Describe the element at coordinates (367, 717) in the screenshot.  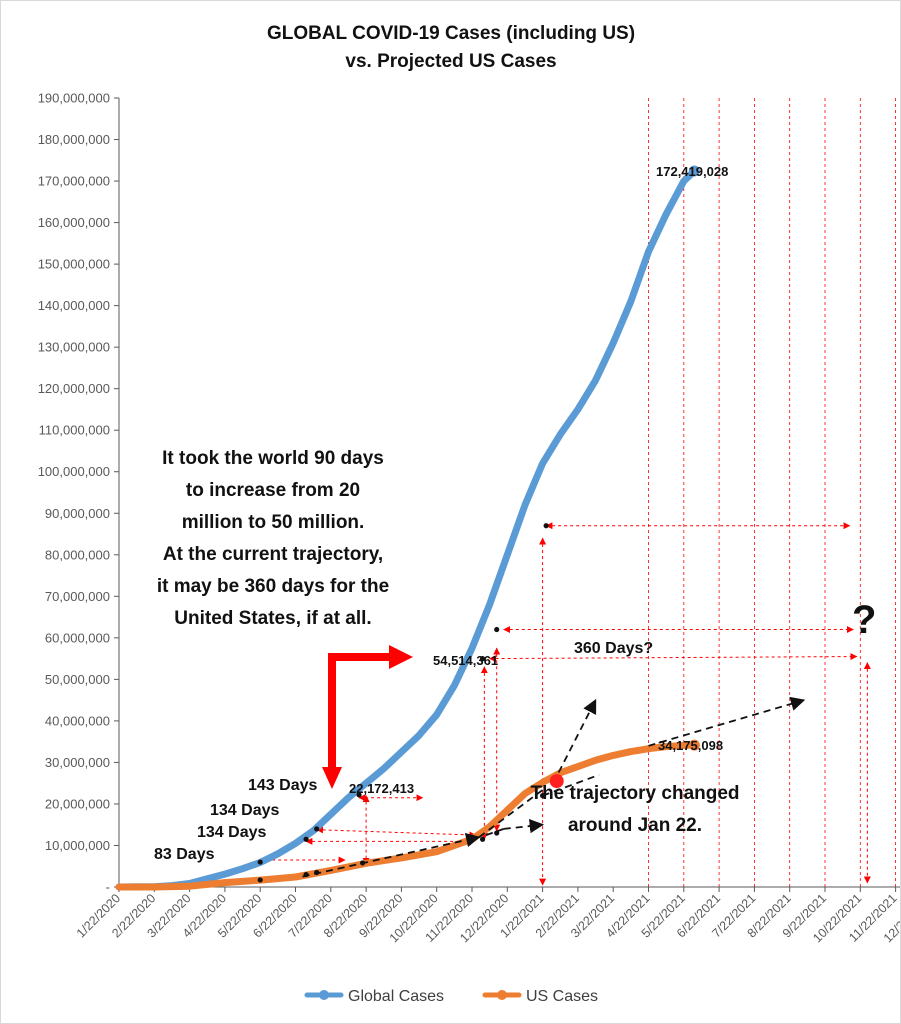
I see `red-elbow-arrow` at that location.